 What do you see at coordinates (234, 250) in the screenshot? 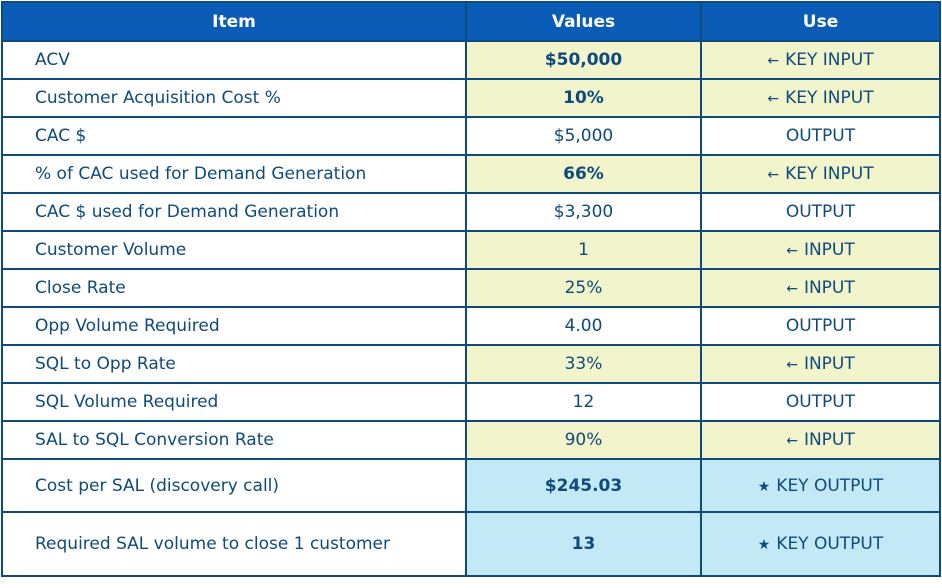
I see `item-cell: Customer Volume` at bounding box center [234, 250].